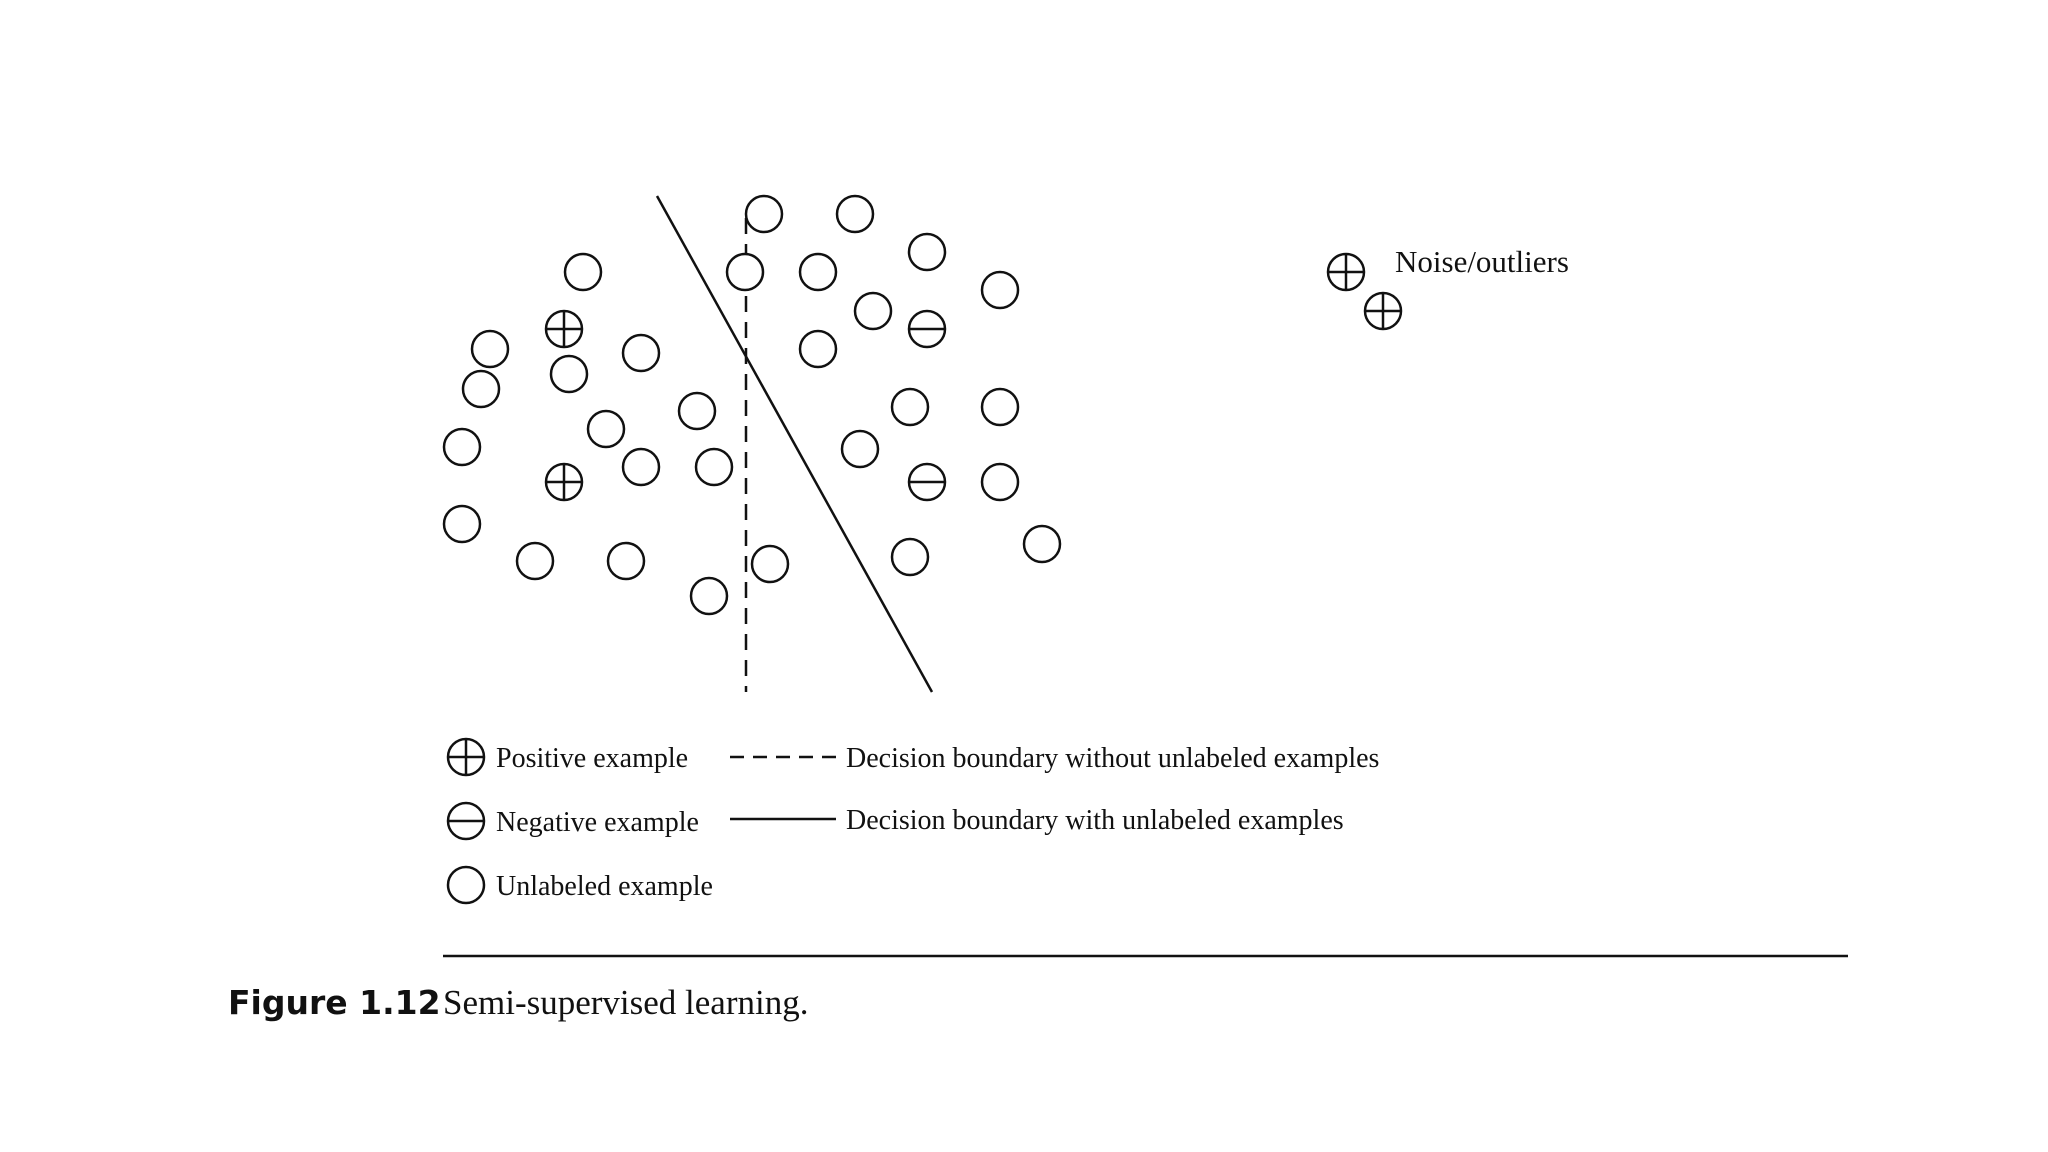  What do you see at coordinates (604, 886) in the screenshot?
I see `legend-unlabeled-label: Unlabeled example` at bounding box center [604, 886].